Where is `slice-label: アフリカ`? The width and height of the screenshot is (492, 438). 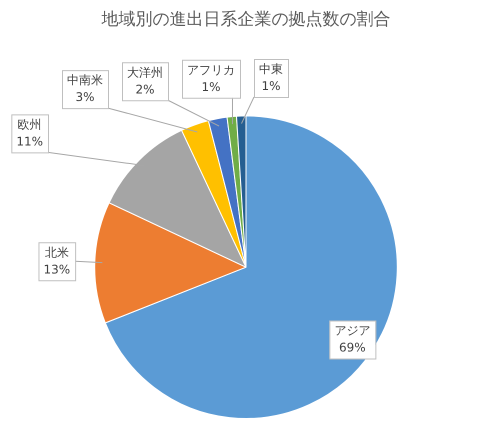
slice-label: アフリカ is located at coordinates (211, 69).